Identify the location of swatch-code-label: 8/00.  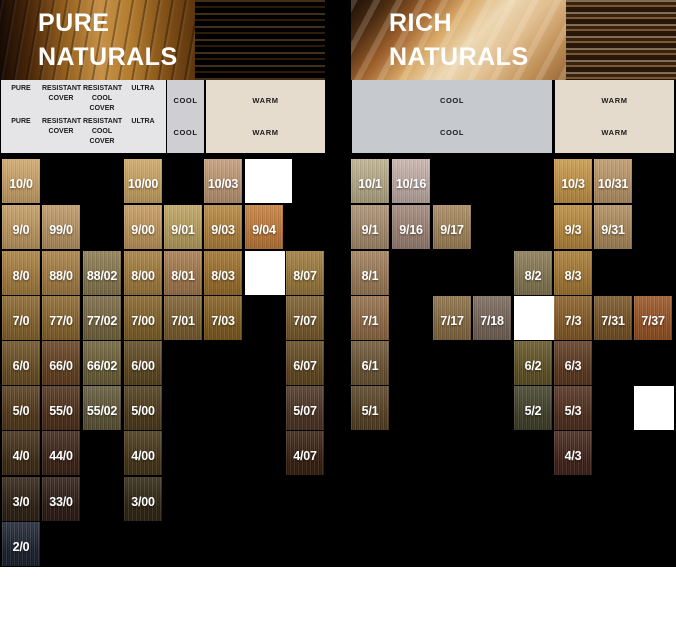
(143, 275).